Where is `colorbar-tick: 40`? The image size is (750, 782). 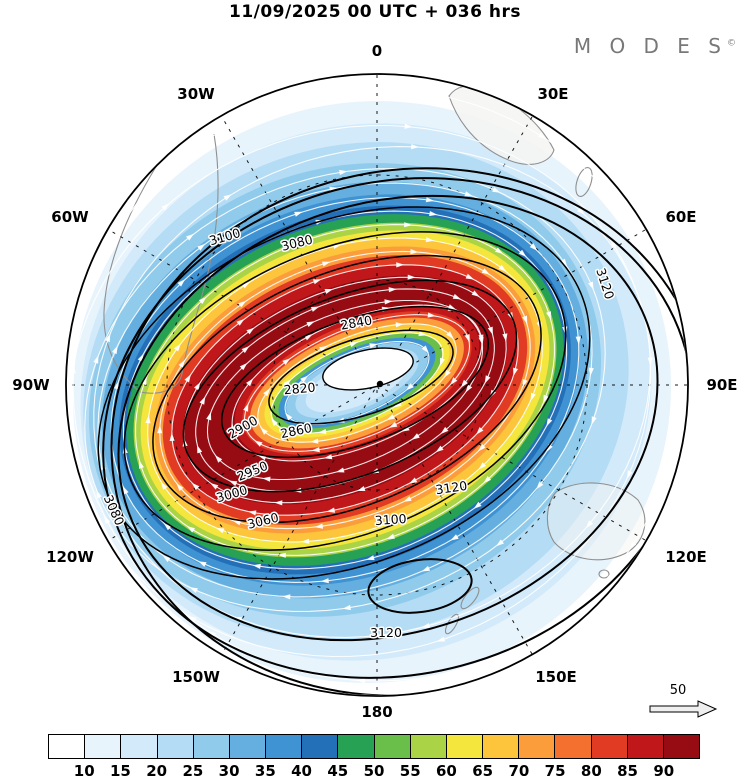
colorbar-tick: 40 is located at coordinates (301, 771).